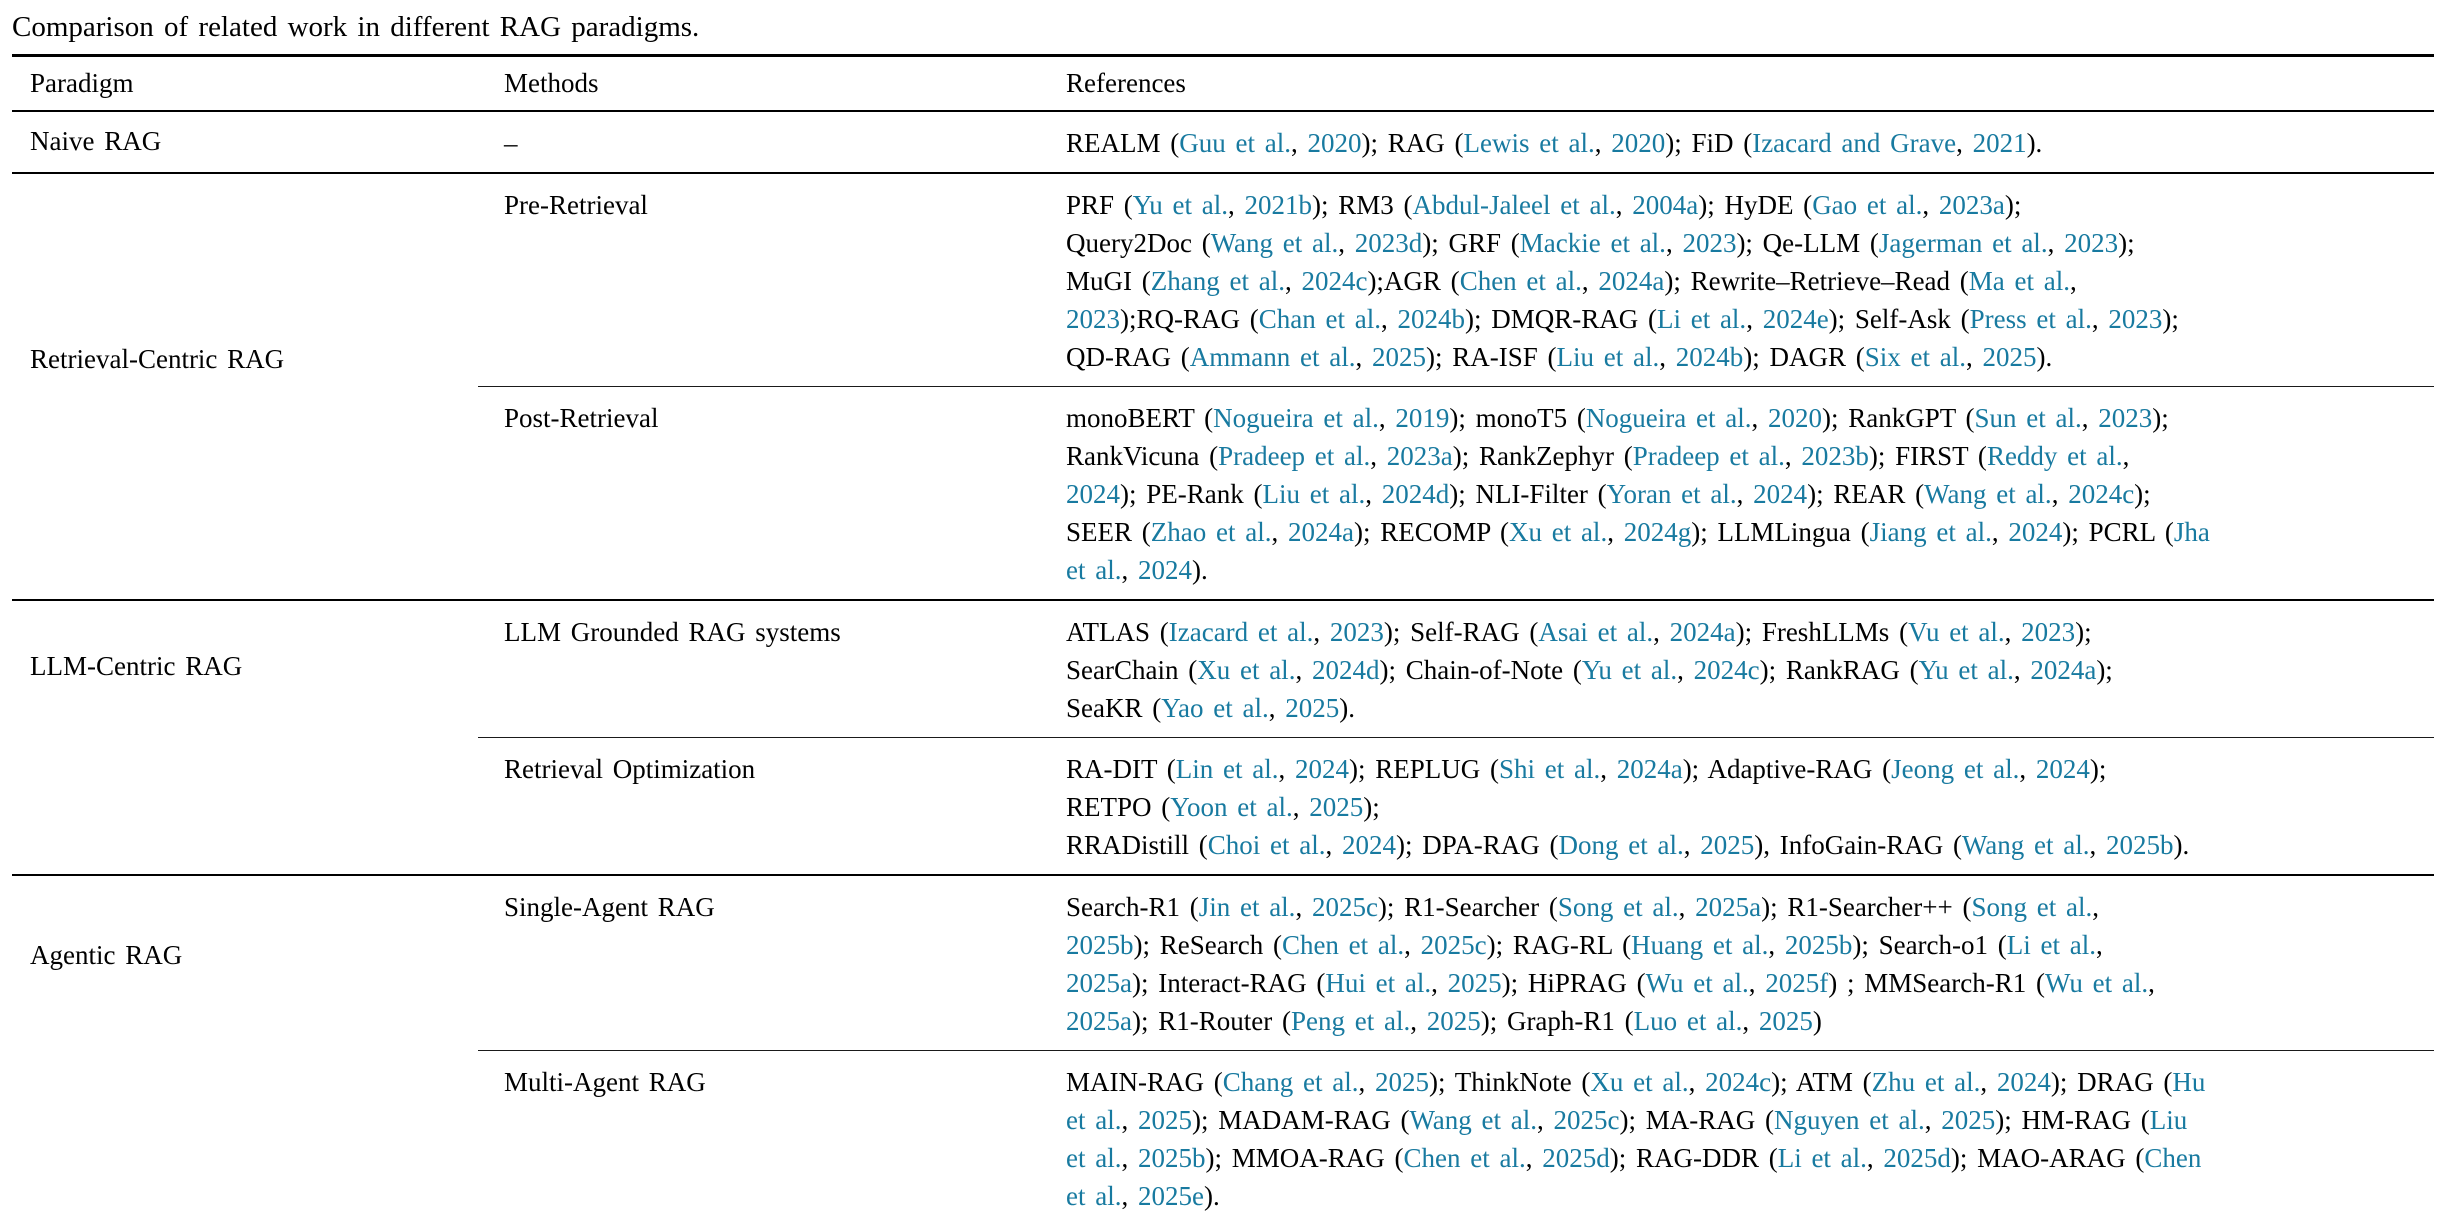 This screenshot has width=2446, height=1220. What do you see at coordinates (1388, 243) in the screenshot?
I see `citation-link: 2023d` at bounding box center [1388, 243].